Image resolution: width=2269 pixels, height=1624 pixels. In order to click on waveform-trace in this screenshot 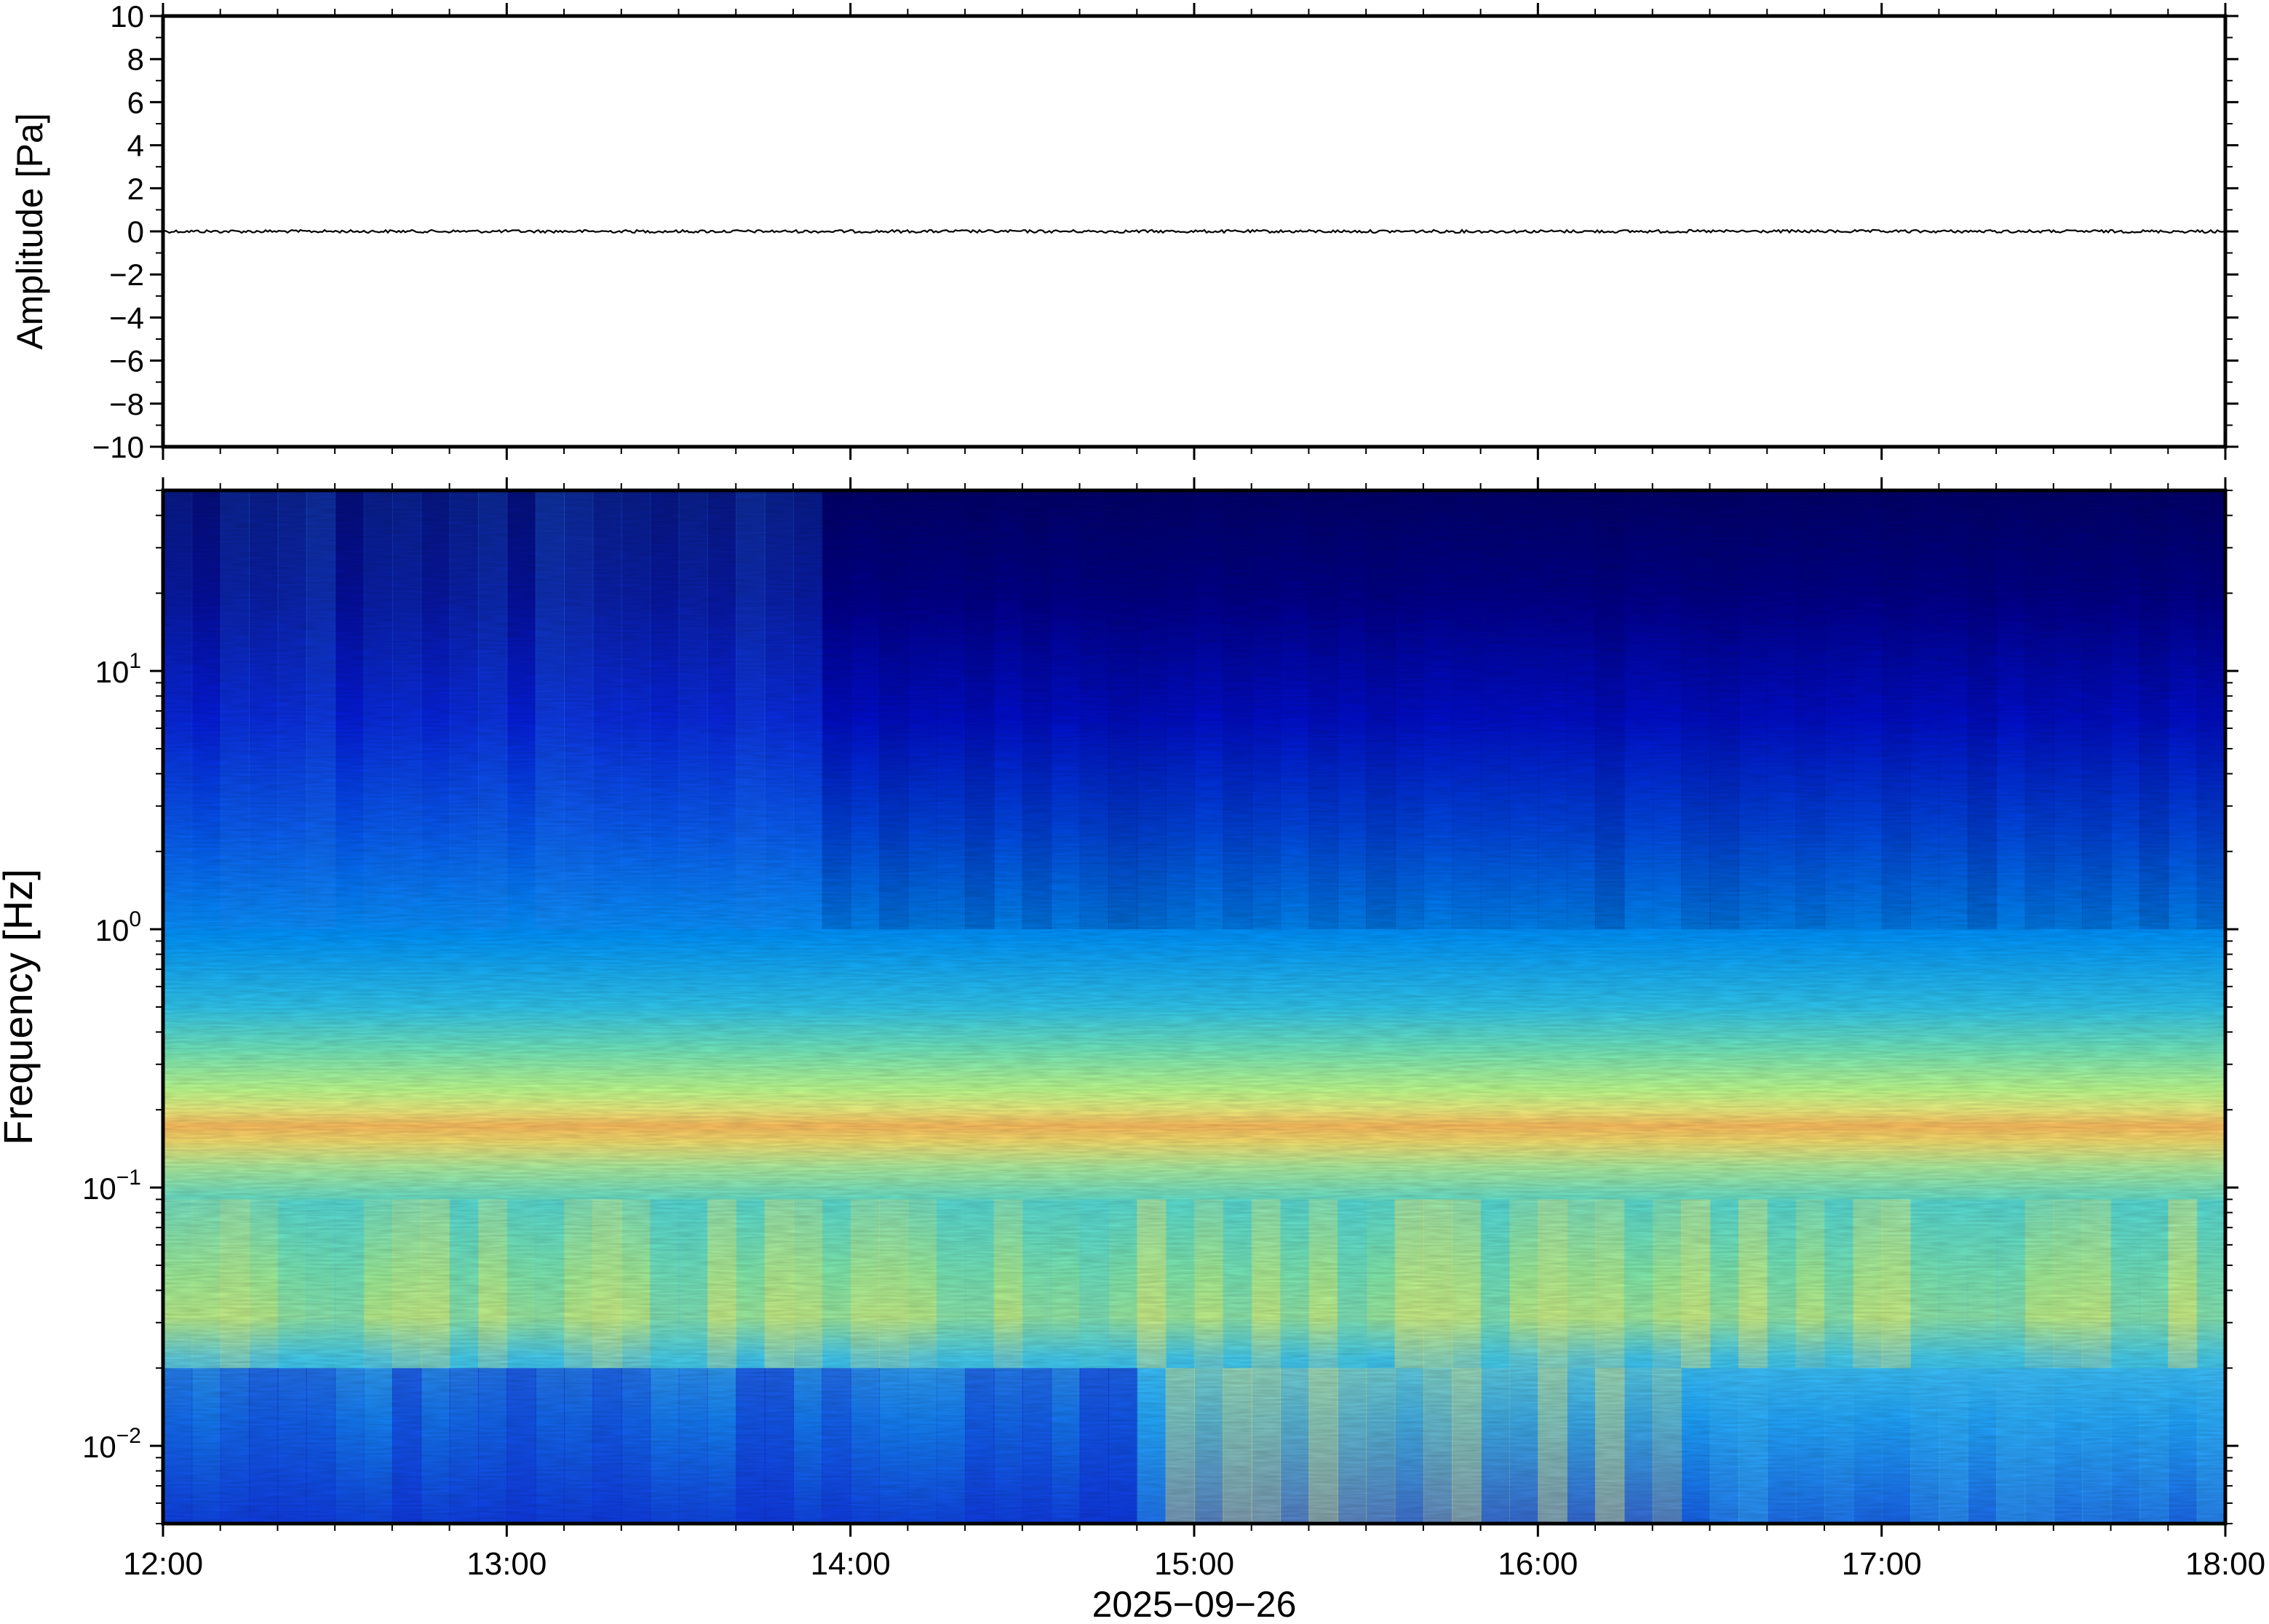, I will do `click(1193, 231)`.